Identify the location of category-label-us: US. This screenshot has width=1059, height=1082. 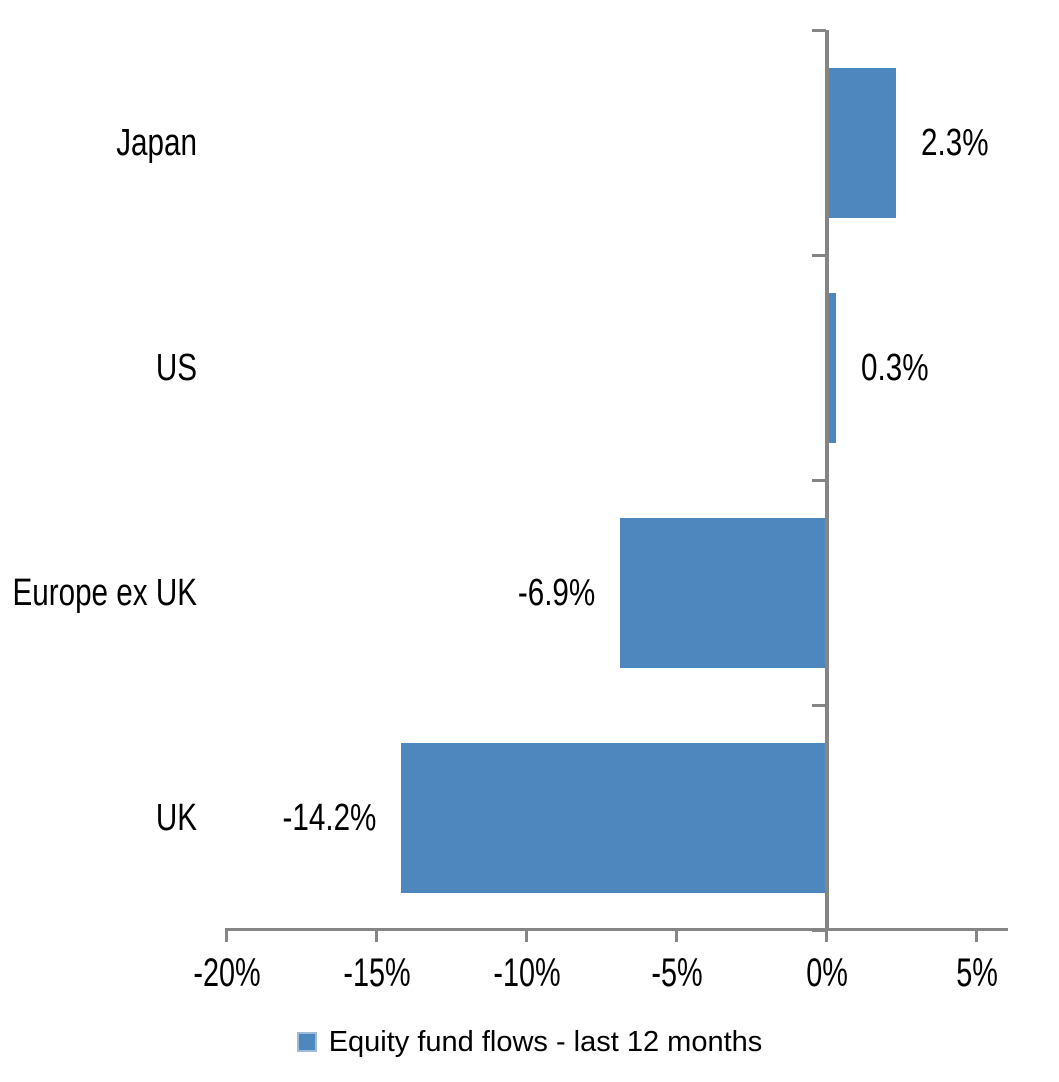
(176, 367).